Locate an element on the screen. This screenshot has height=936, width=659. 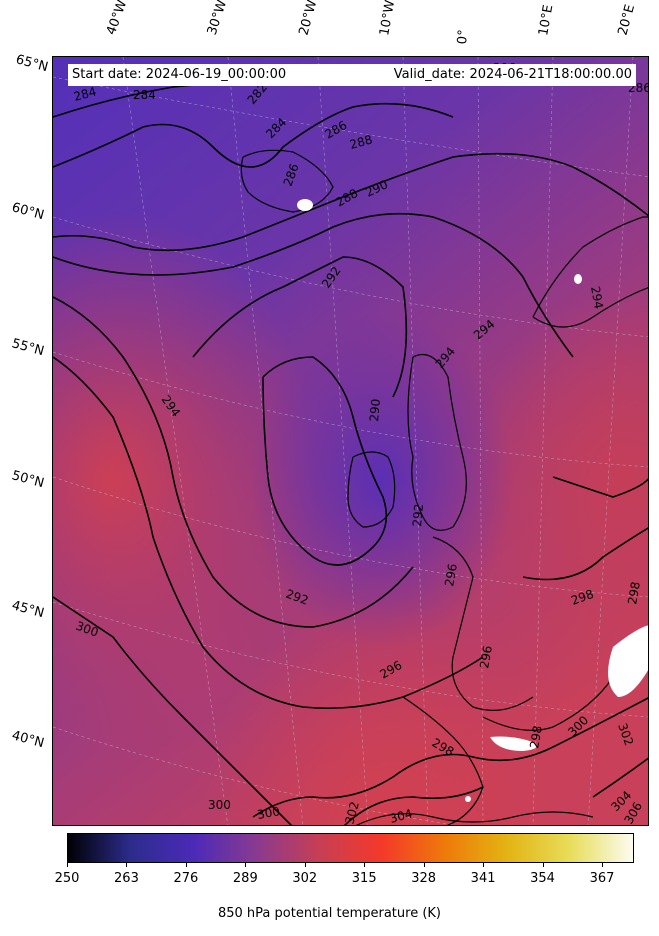
colorbar-tick-label: 315 is located at coordinates (364, 878).